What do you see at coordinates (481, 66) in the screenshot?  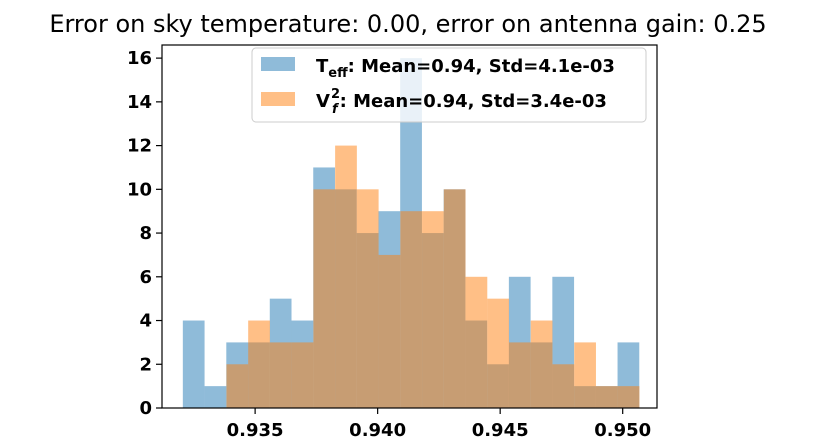 I see `legend-label-t-eff-rest: : Mean=0.94, Std=4.1e-03` at bounding box center [481, 66].